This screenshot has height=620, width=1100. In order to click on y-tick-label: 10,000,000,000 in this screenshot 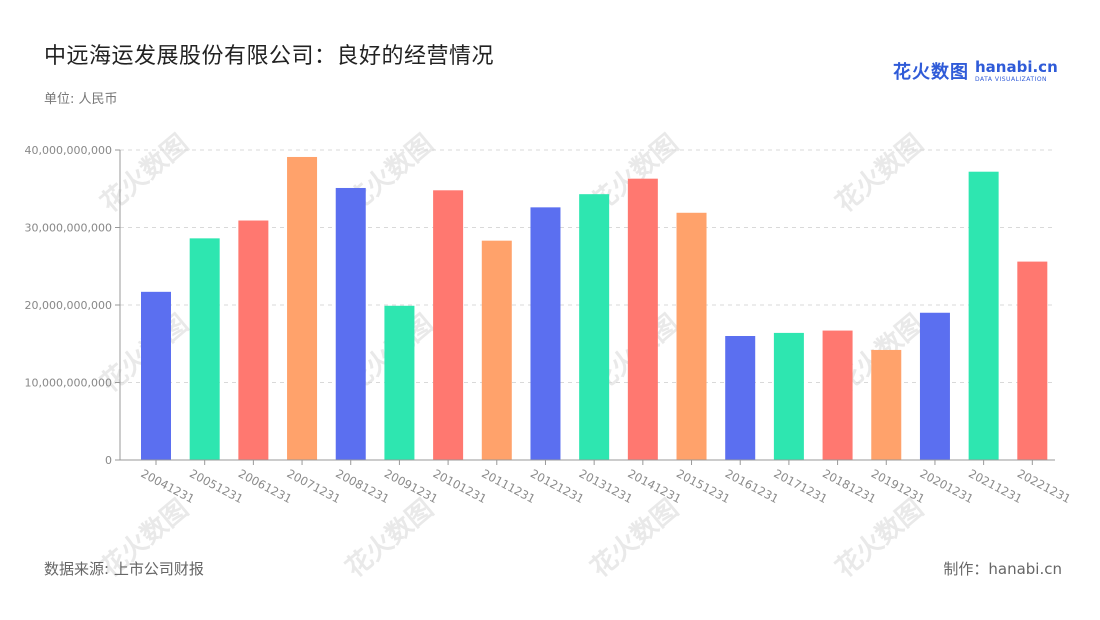, I will do `click(68, 383)`.